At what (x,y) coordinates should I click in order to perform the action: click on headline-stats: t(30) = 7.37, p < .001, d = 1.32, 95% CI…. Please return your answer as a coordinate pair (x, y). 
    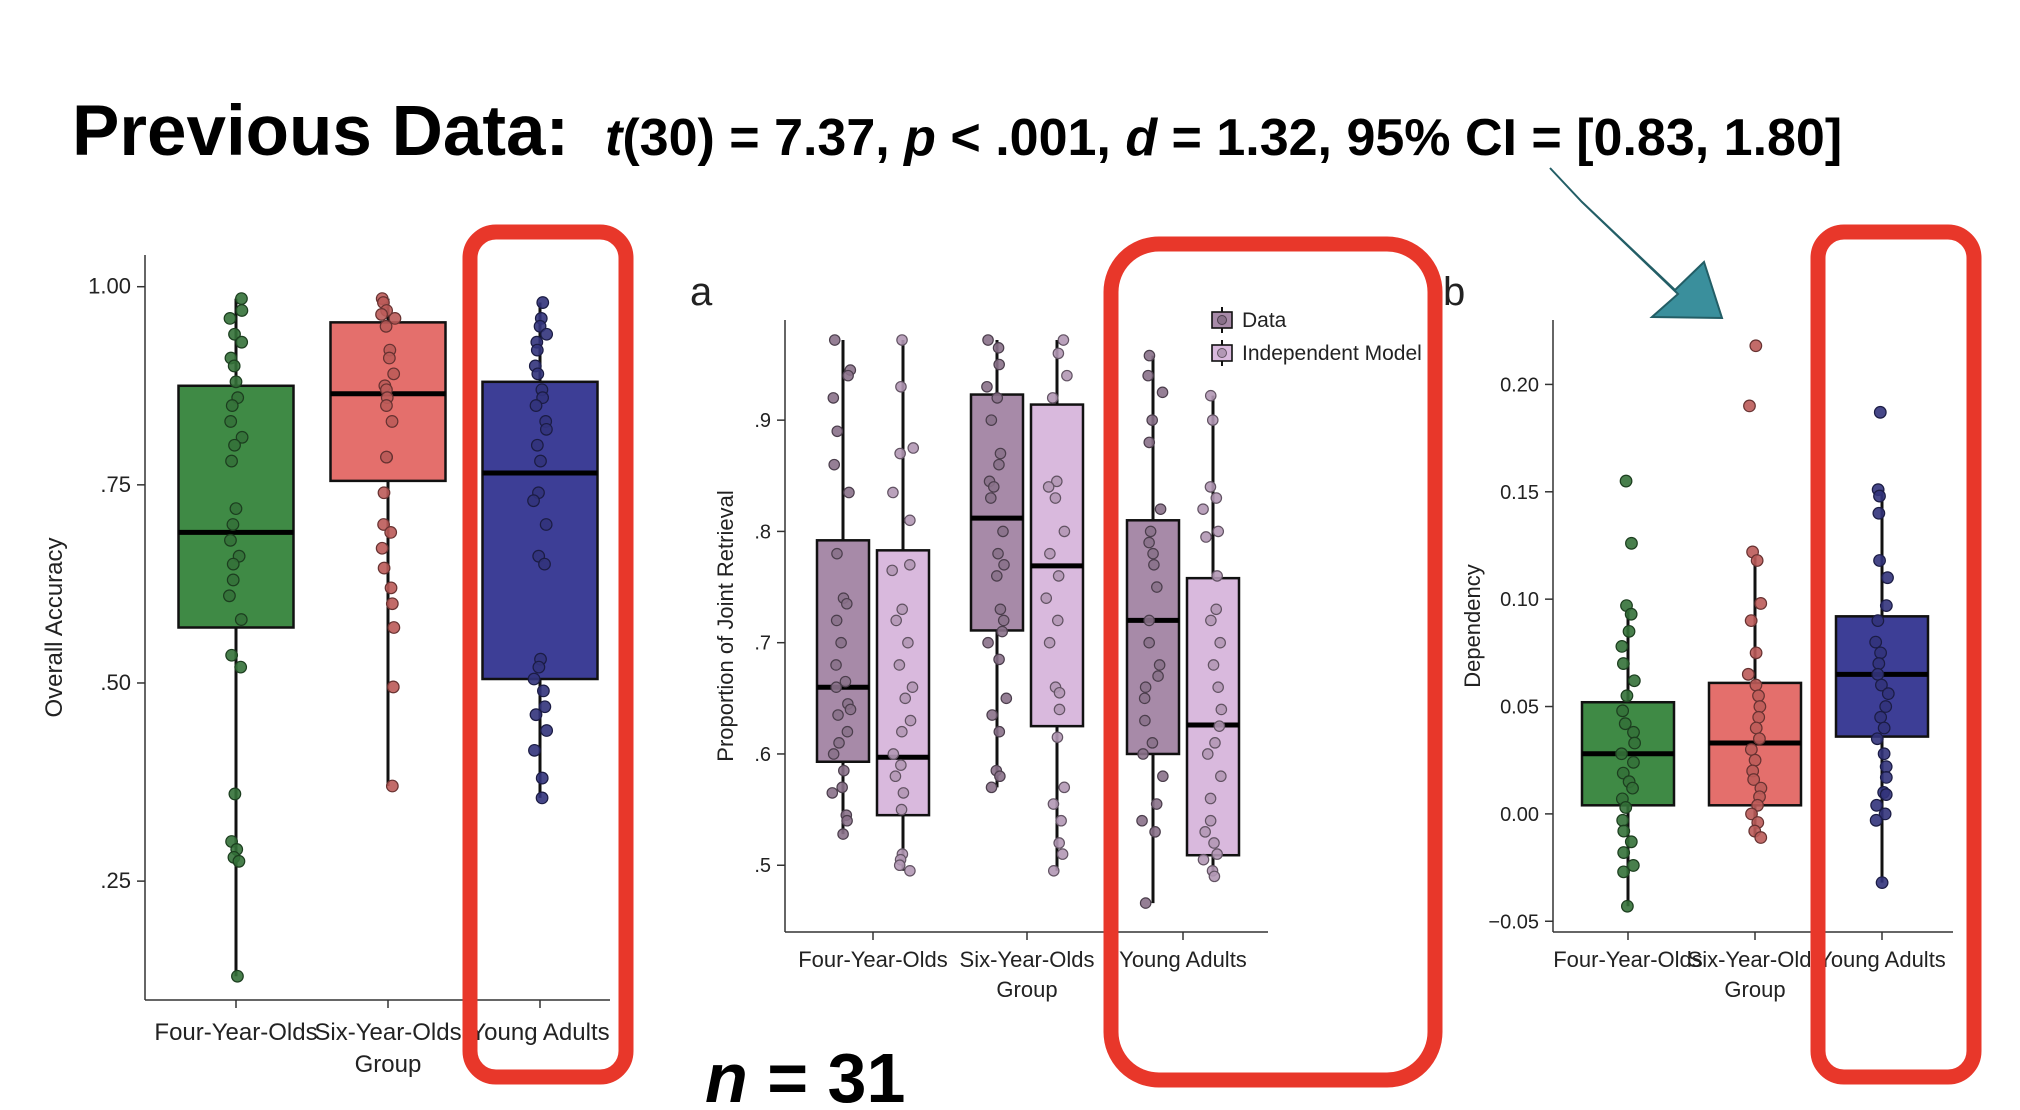
    Looking at the image, I should click on (1223, 138).